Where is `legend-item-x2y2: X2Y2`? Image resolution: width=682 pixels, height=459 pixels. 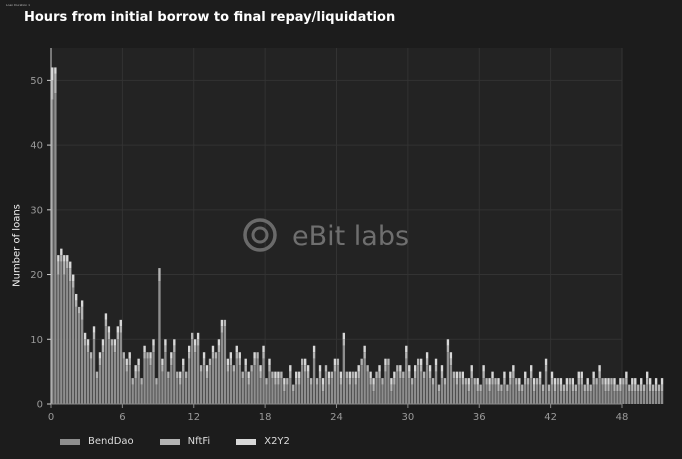 legend-item-x2y2: X2Y2 is located at coordinates (263, 441).